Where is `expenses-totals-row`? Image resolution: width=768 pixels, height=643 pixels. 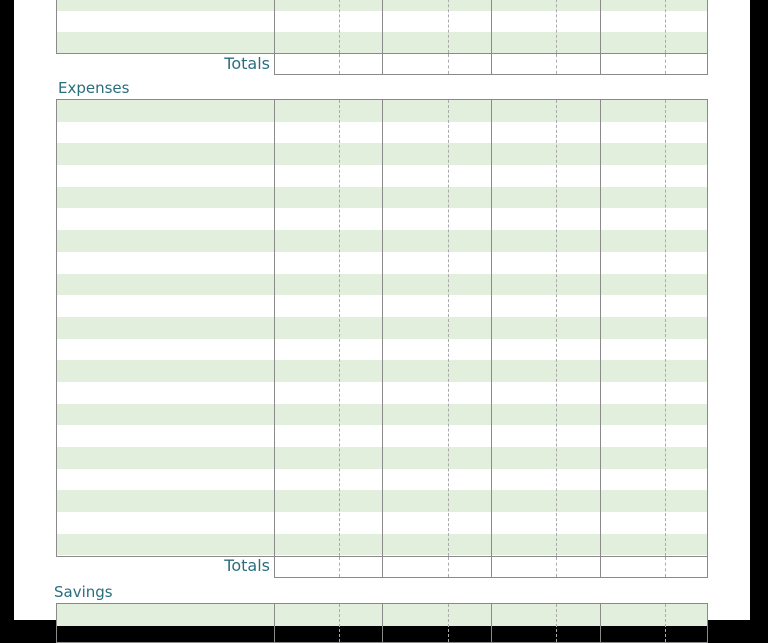
expenses-totals-row is located at coordinates (491, 567).